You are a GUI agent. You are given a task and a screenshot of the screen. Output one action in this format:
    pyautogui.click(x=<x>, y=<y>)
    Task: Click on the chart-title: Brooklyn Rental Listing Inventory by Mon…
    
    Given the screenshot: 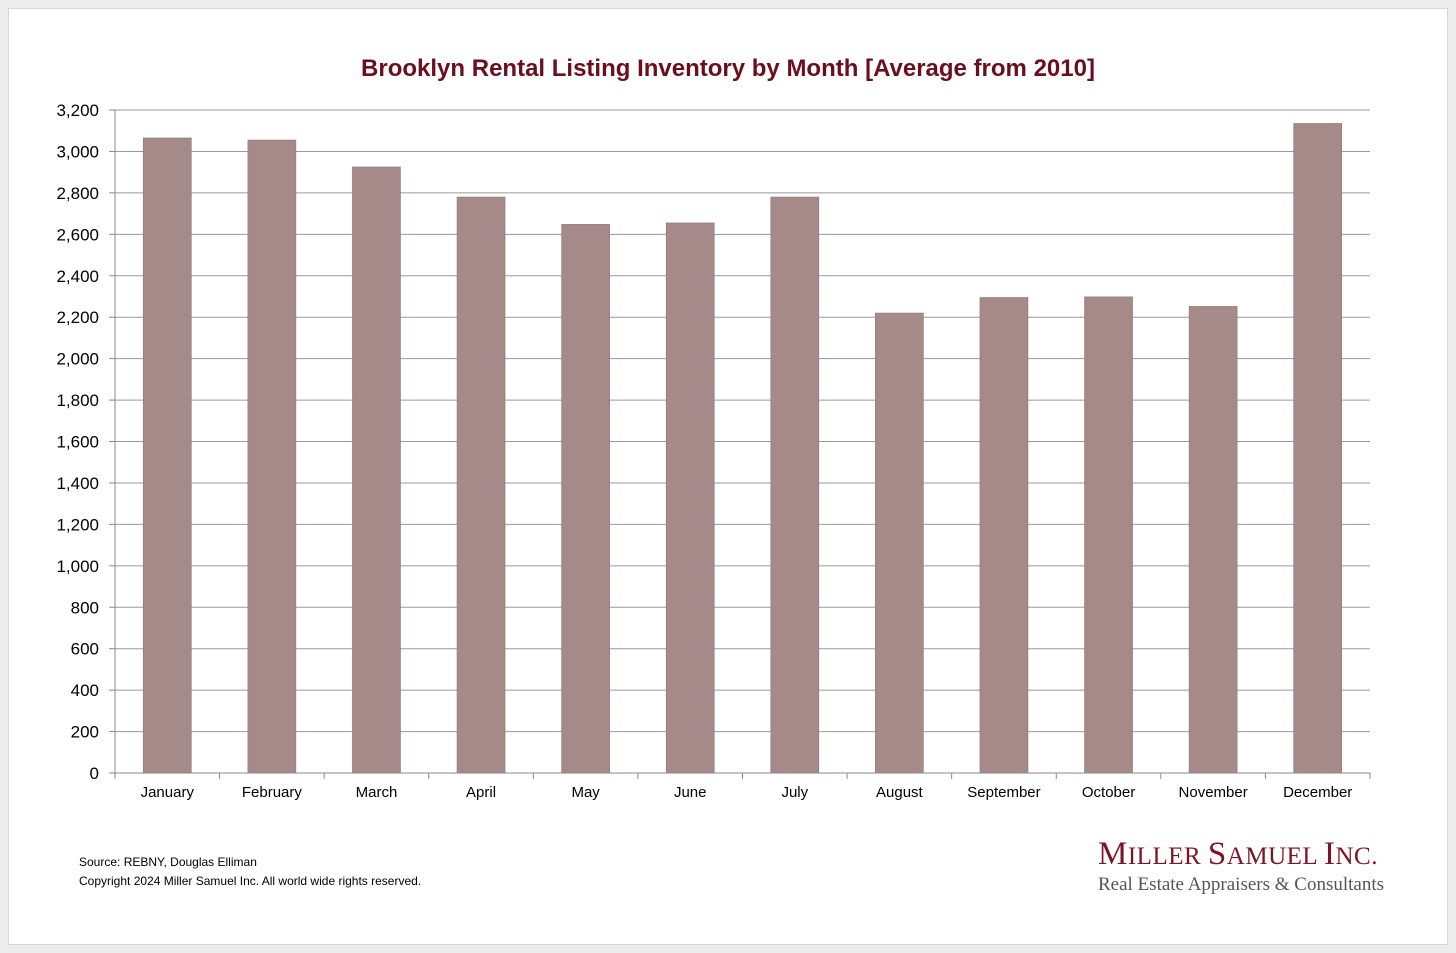 What is the action you would take?
    pyautogui.click(x=728, y=68)
    